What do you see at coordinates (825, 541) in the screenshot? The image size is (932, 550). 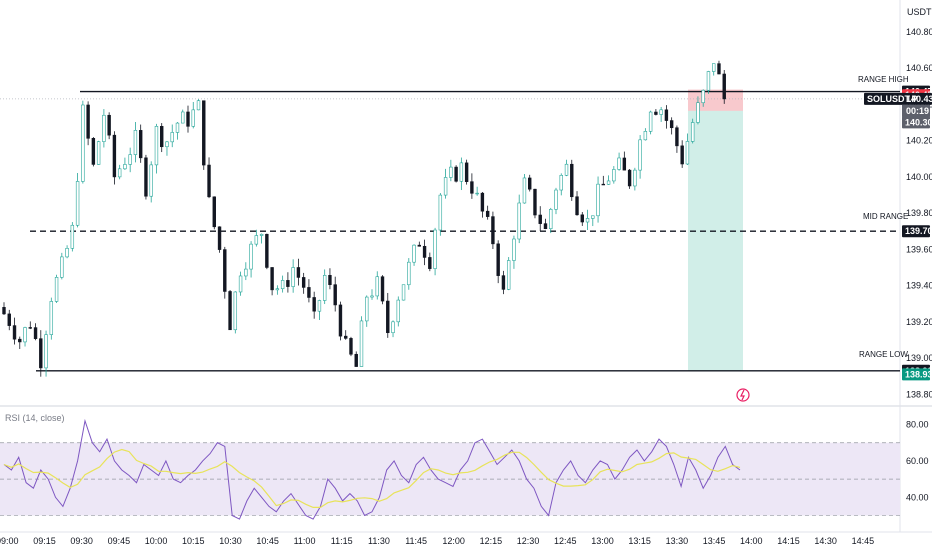 I see `time-tick-label: 14:30` at bounding box center [825, 541].